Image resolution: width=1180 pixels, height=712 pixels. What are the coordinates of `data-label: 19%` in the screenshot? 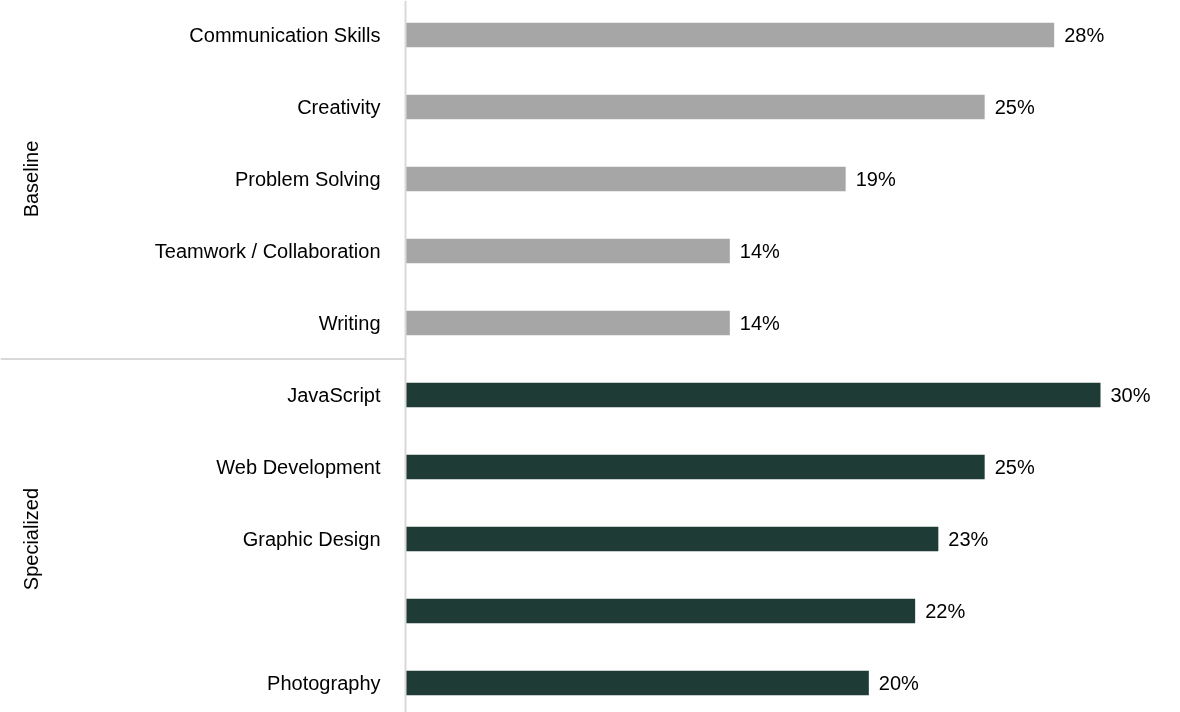 It's located at (875, 179).